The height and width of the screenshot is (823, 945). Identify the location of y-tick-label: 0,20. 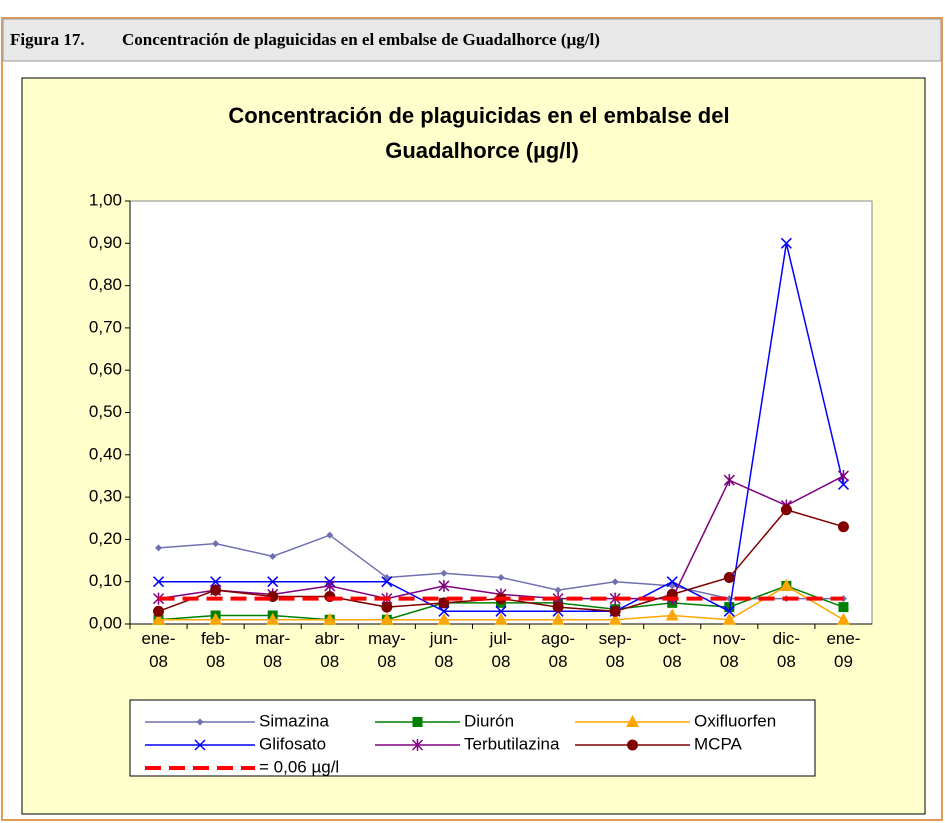
(105, 538).